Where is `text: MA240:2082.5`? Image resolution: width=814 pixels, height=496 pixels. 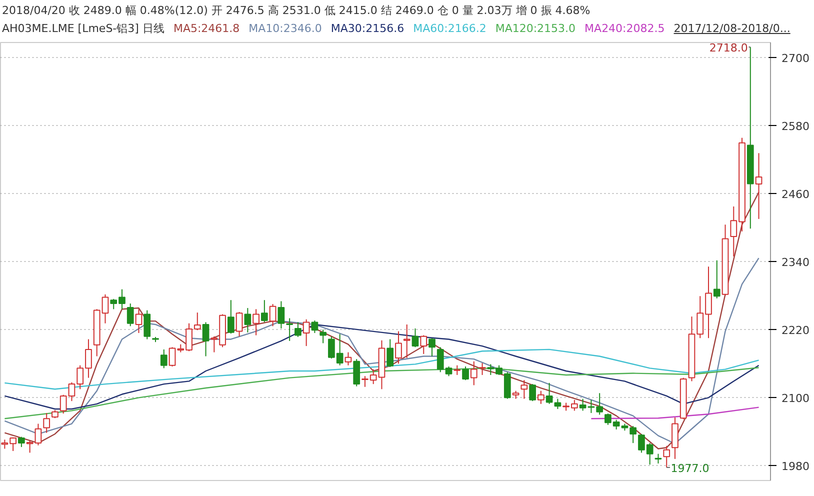
text: MA240:2082.5 is located at coordinates (624, 29).